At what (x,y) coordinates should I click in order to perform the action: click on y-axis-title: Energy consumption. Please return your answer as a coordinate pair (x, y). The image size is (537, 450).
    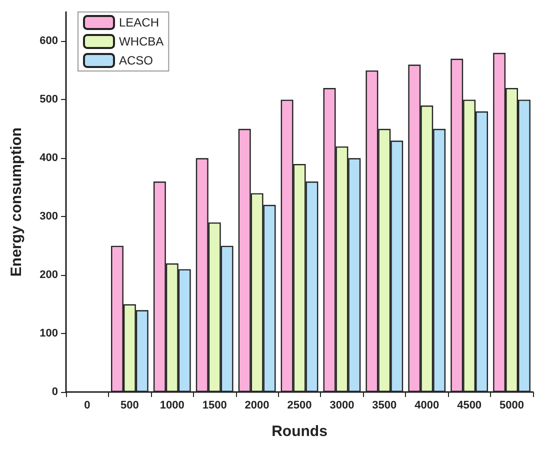
    Looking at the image, I should click on (16, 202).